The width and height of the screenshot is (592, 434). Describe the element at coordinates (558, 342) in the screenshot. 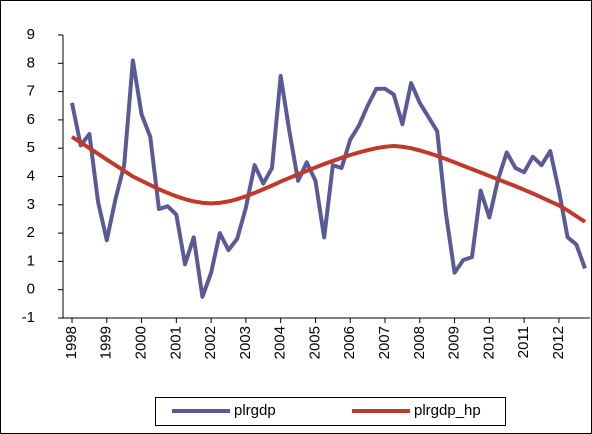

I see `x-tick-label: 2012` at that location.